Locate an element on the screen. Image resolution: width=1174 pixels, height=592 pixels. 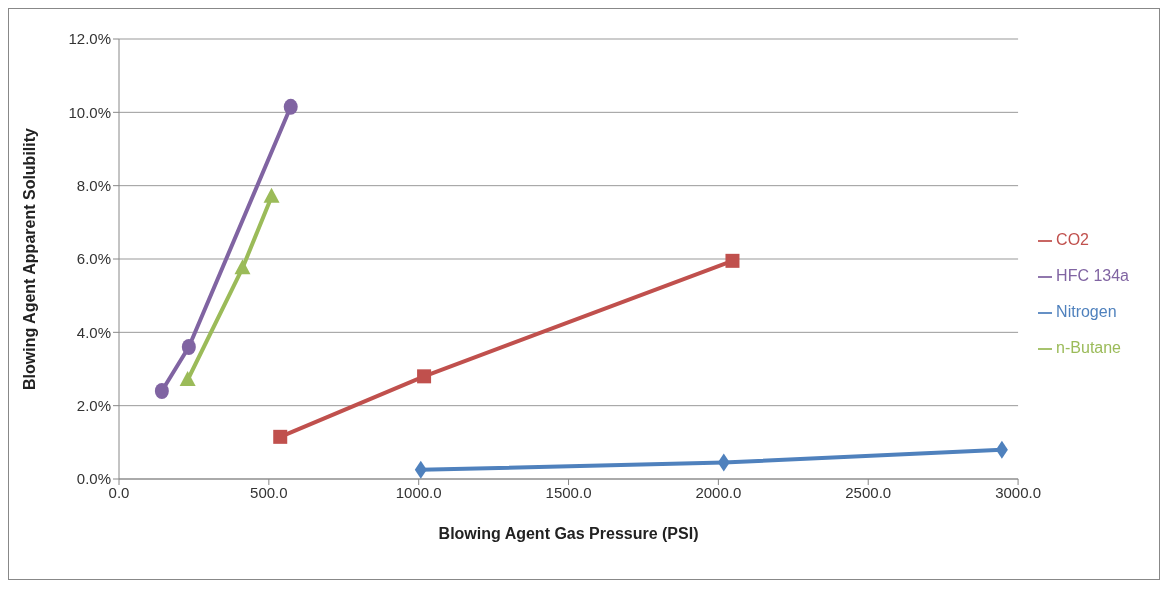
x-tick-label: 1500.0 is located at coordinates (568, 492).